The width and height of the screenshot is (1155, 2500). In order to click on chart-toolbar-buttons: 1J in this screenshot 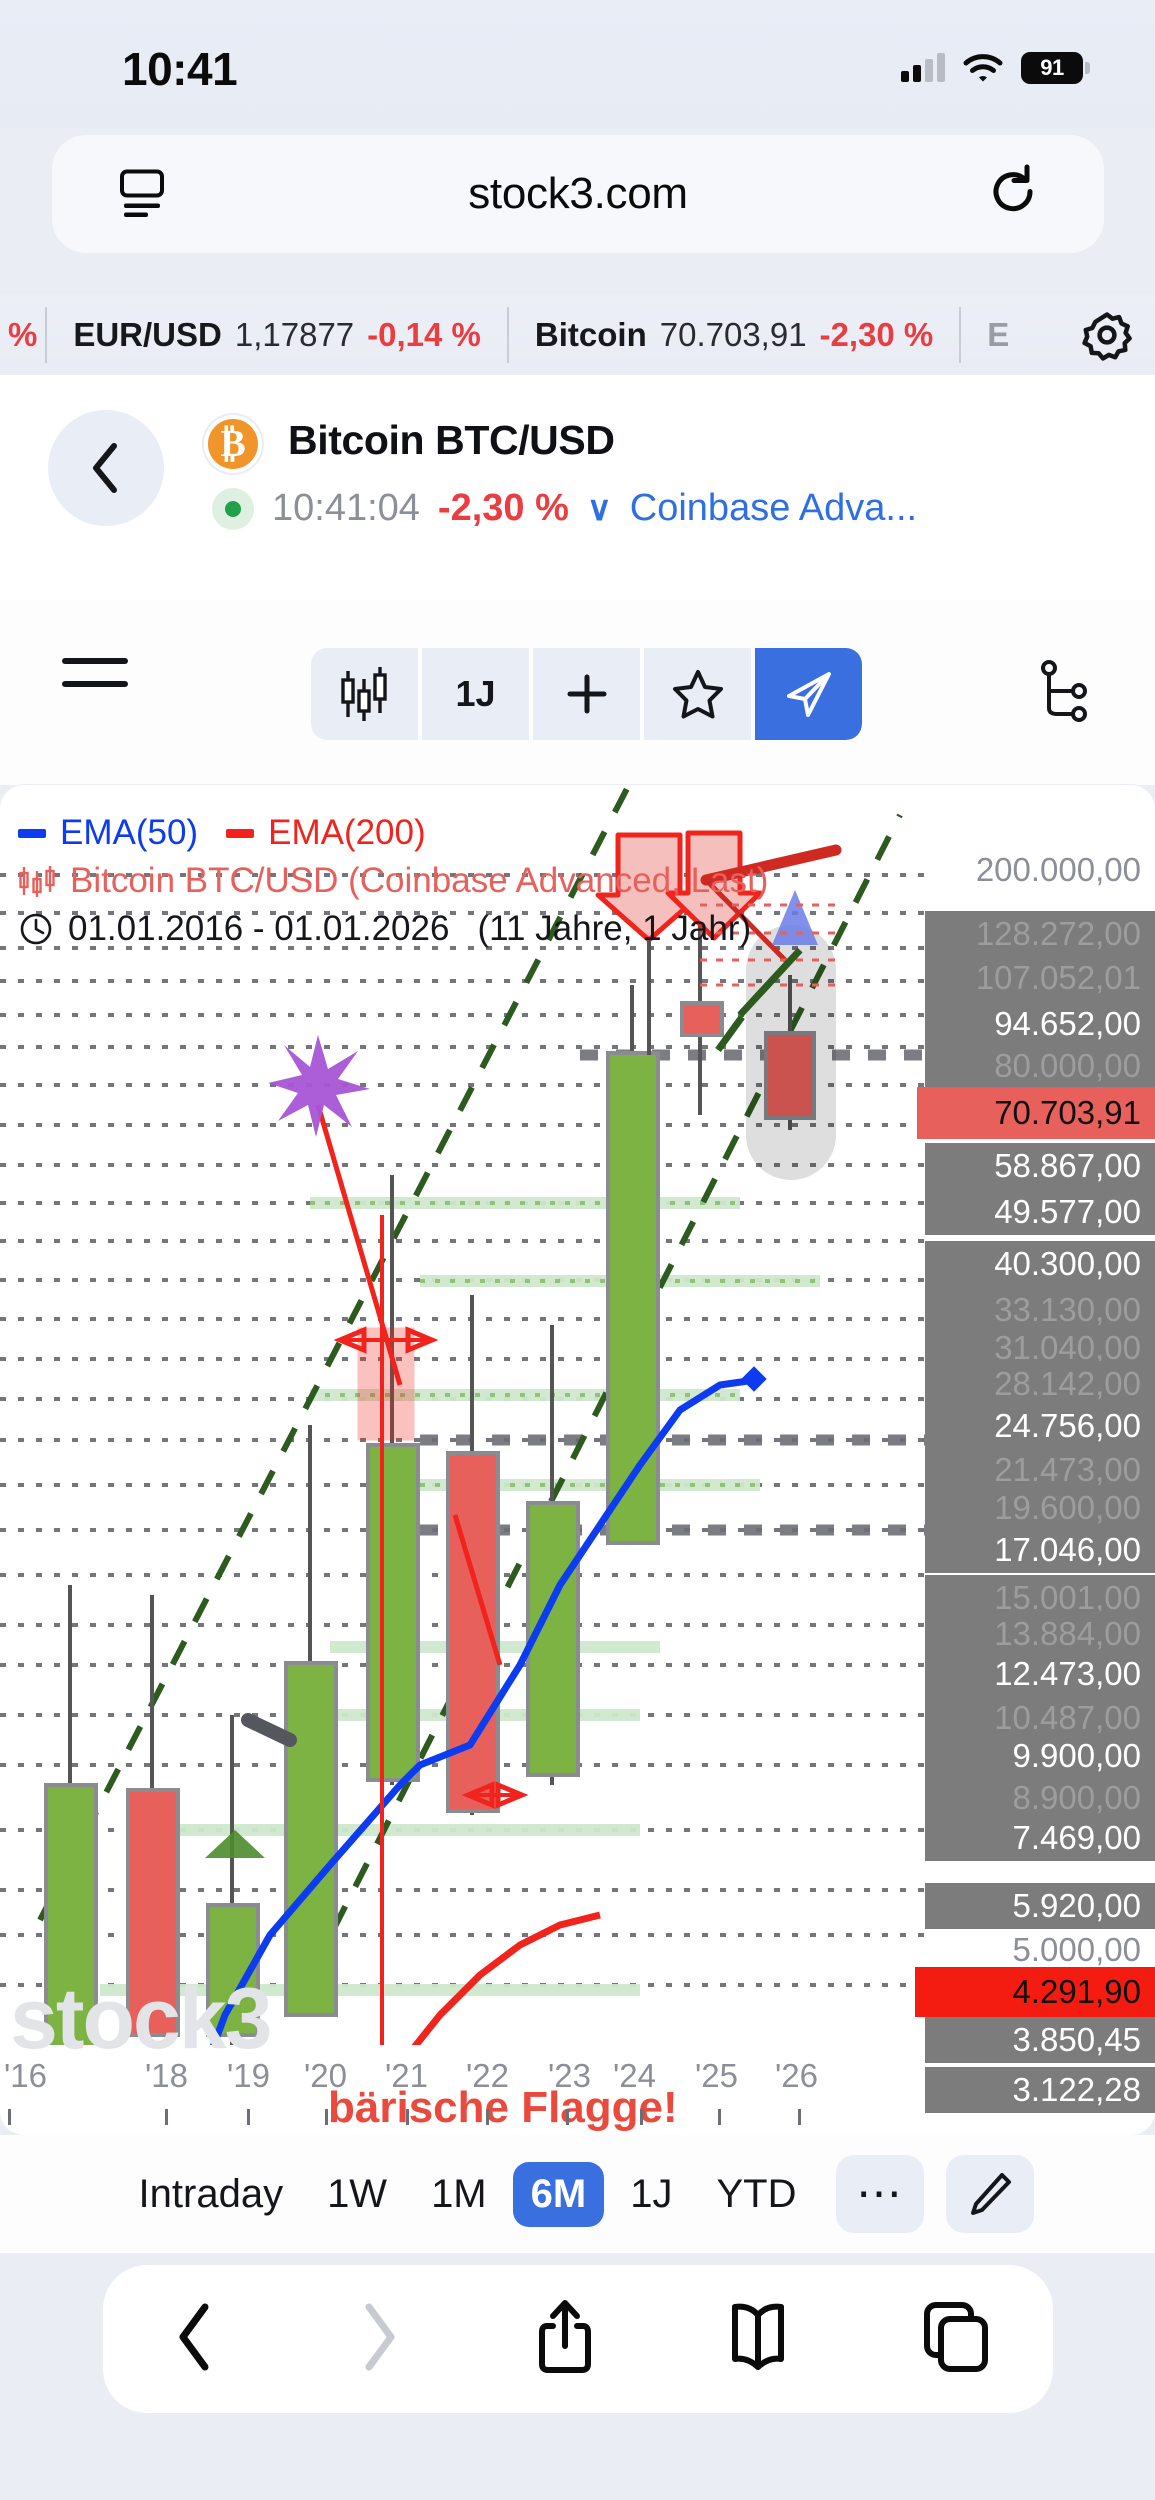, I will do `click(586, 694)`.